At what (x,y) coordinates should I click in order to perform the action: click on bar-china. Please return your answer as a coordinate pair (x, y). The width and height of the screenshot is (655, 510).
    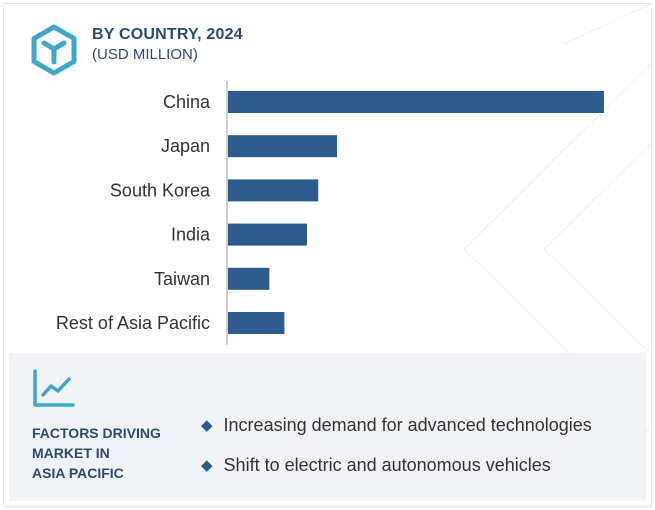
    Looking at the image, I should click on (416, 102).